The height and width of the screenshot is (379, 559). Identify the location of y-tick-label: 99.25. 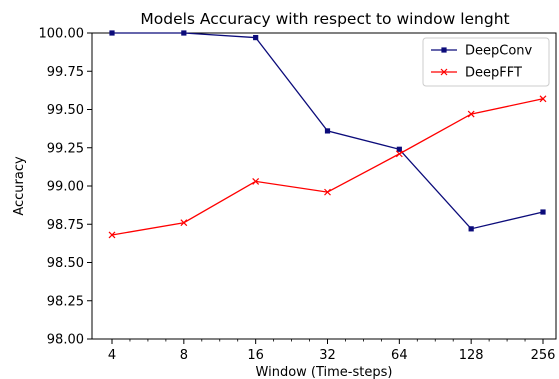
(65, 148).